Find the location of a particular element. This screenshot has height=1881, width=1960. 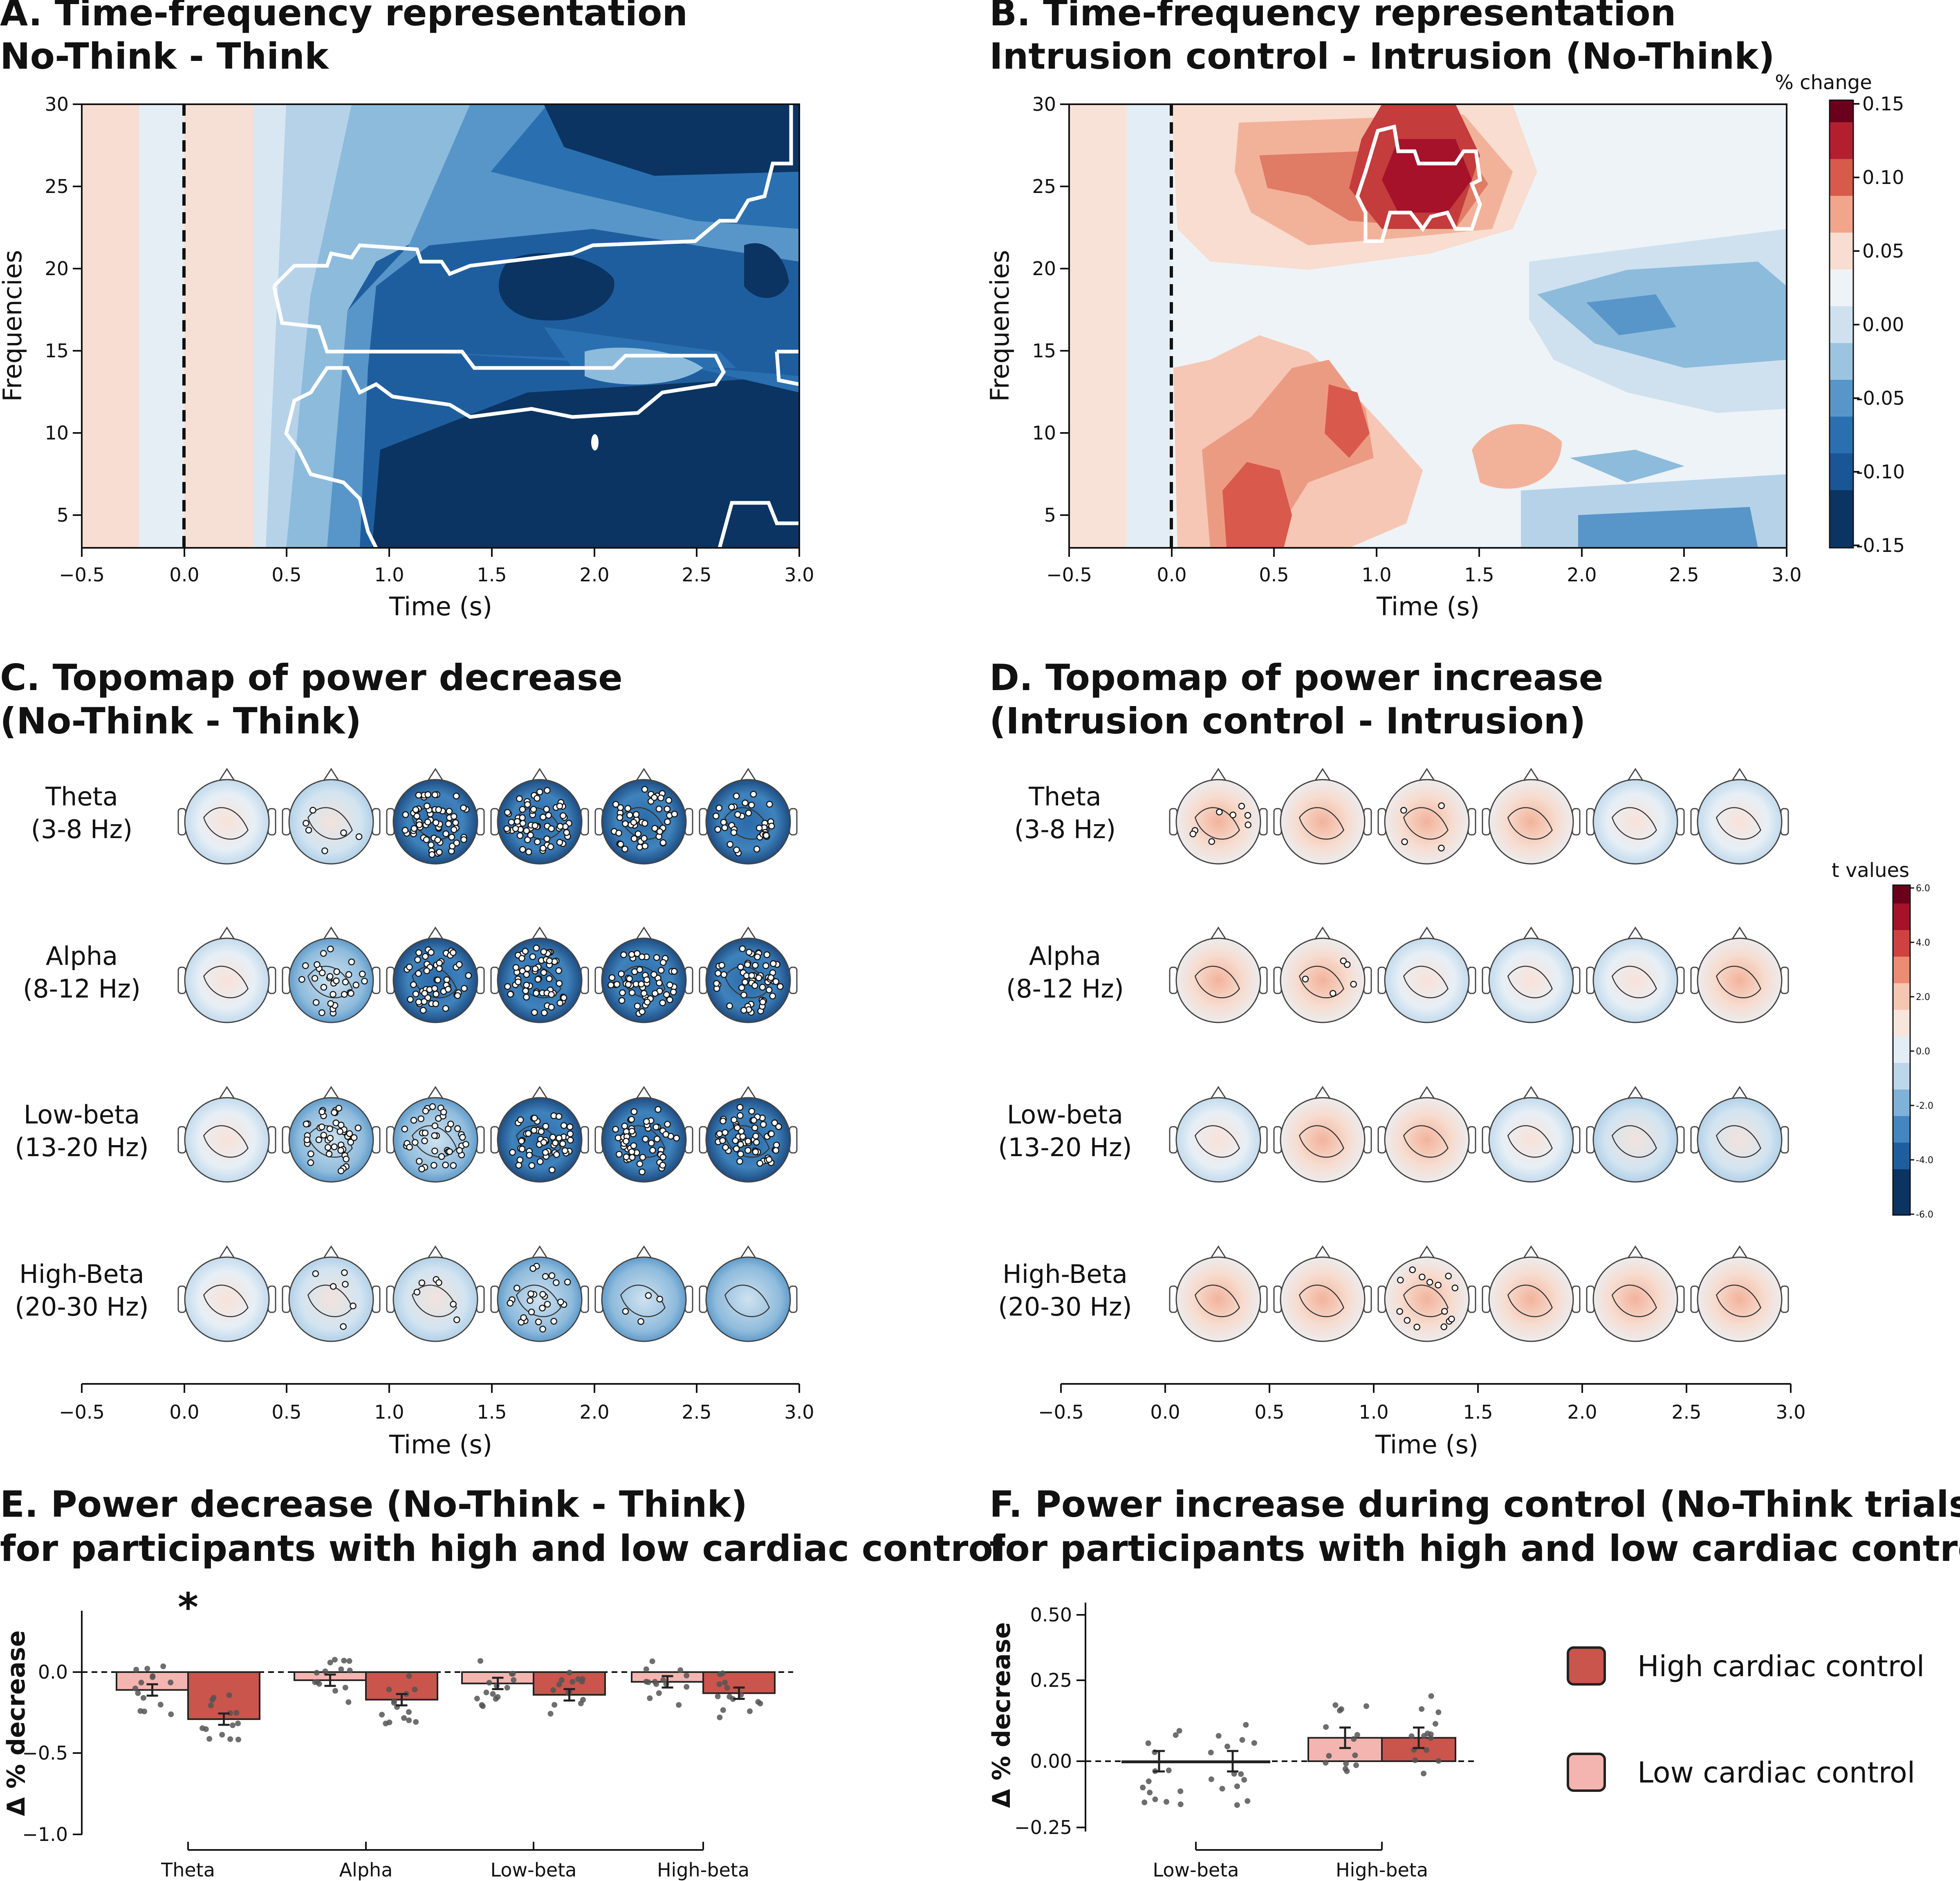

y-tick-label: −0.5 is located at coordinates (45, 1753).